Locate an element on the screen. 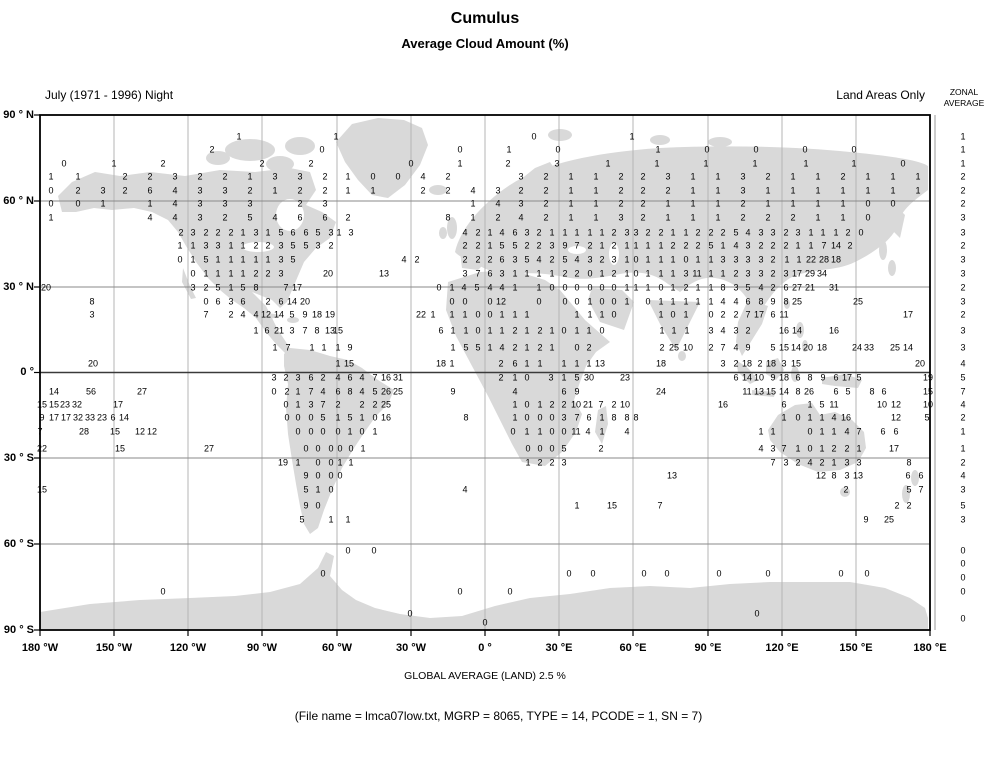 The height and width of the screenshot is (760, 997). land-svalbard is located at coordinates (560, 135).